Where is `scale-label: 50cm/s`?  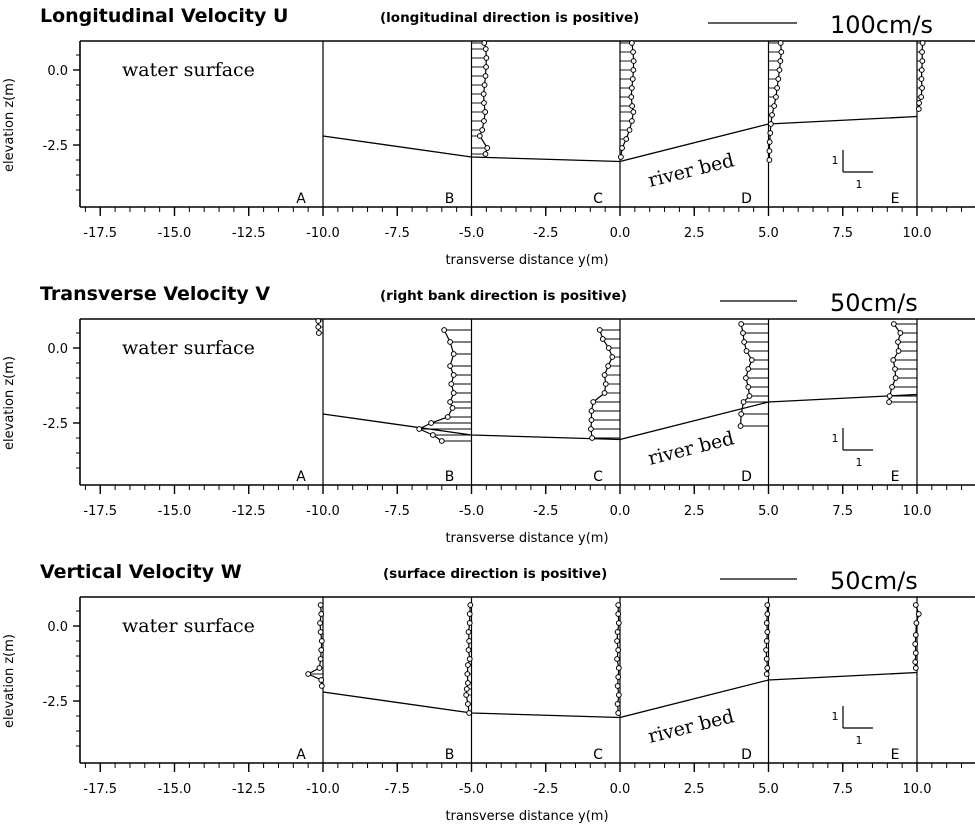 scale-label: 50cm/s is located at coordinates (874, 303).